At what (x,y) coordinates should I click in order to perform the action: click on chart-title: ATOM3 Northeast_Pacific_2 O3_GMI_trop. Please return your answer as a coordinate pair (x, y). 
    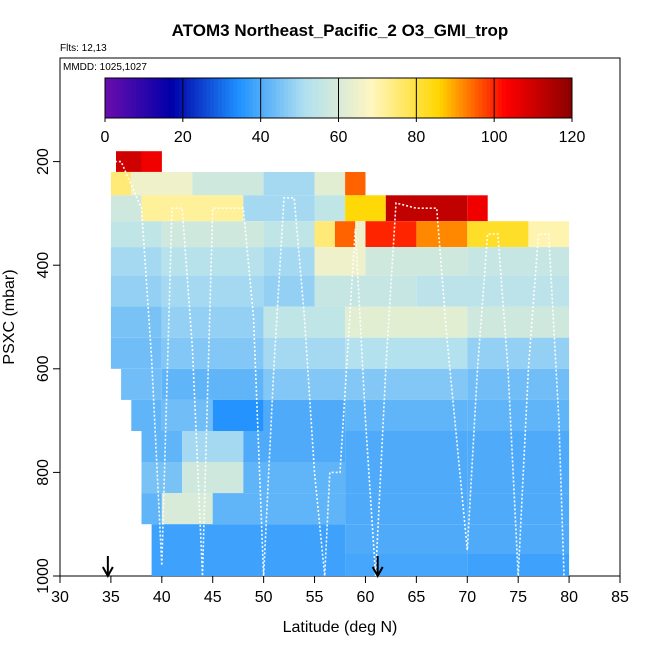
    Looking at the image, I should click on (340, 30).